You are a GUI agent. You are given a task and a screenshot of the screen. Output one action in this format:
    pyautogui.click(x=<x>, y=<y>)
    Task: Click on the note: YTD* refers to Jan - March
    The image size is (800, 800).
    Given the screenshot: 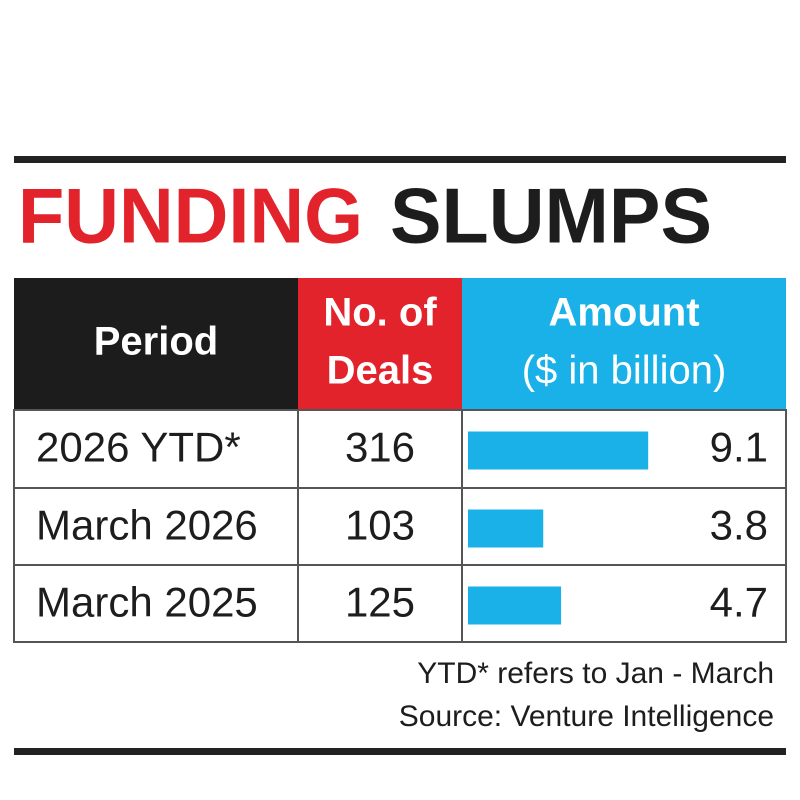 What is the action you would take?
    pyautogui.click(x=595, y=673)
    